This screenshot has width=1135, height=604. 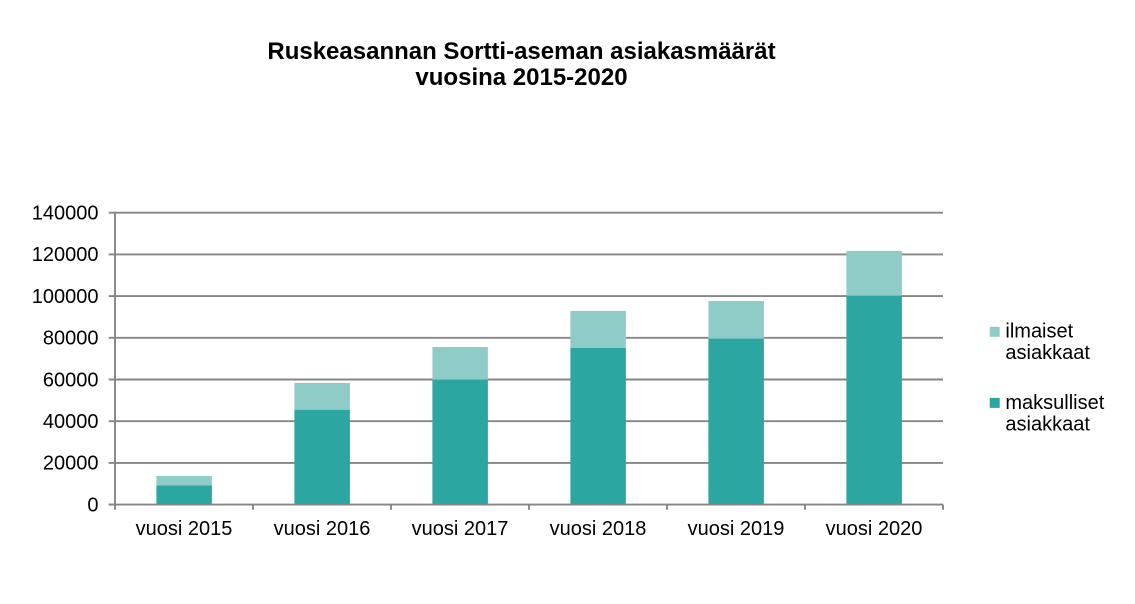 I want to click on svg-text: 60000, so click(x=71, y=380).